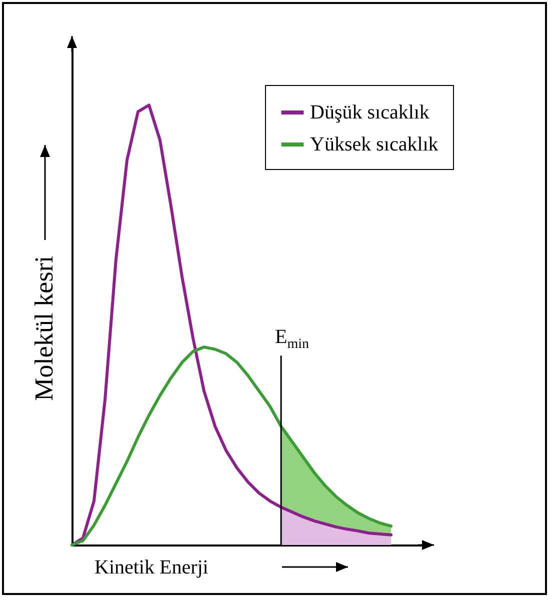 The height and width of the screenshot is (601, 553). Describe the element at coordinates (292, 339) in the screenshot. I see `annotation: E$_{min}$` at that location.